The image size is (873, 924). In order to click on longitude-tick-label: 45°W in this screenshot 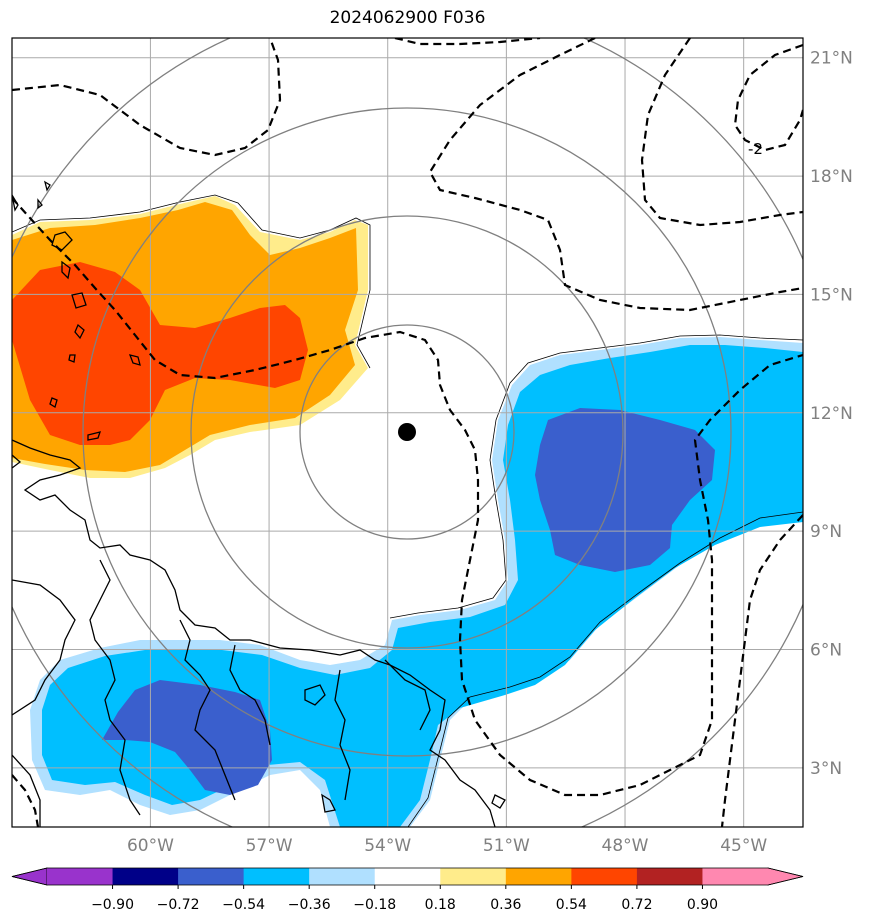, I will do `click(743, 846)`.